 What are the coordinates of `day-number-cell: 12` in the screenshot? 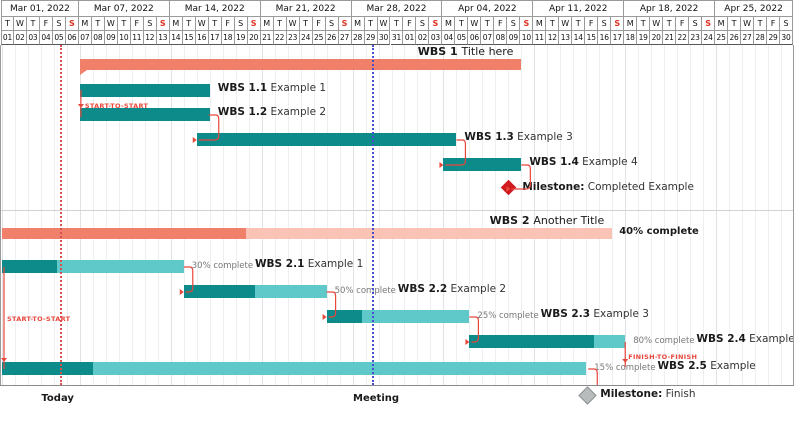 It's located at (150, 38).